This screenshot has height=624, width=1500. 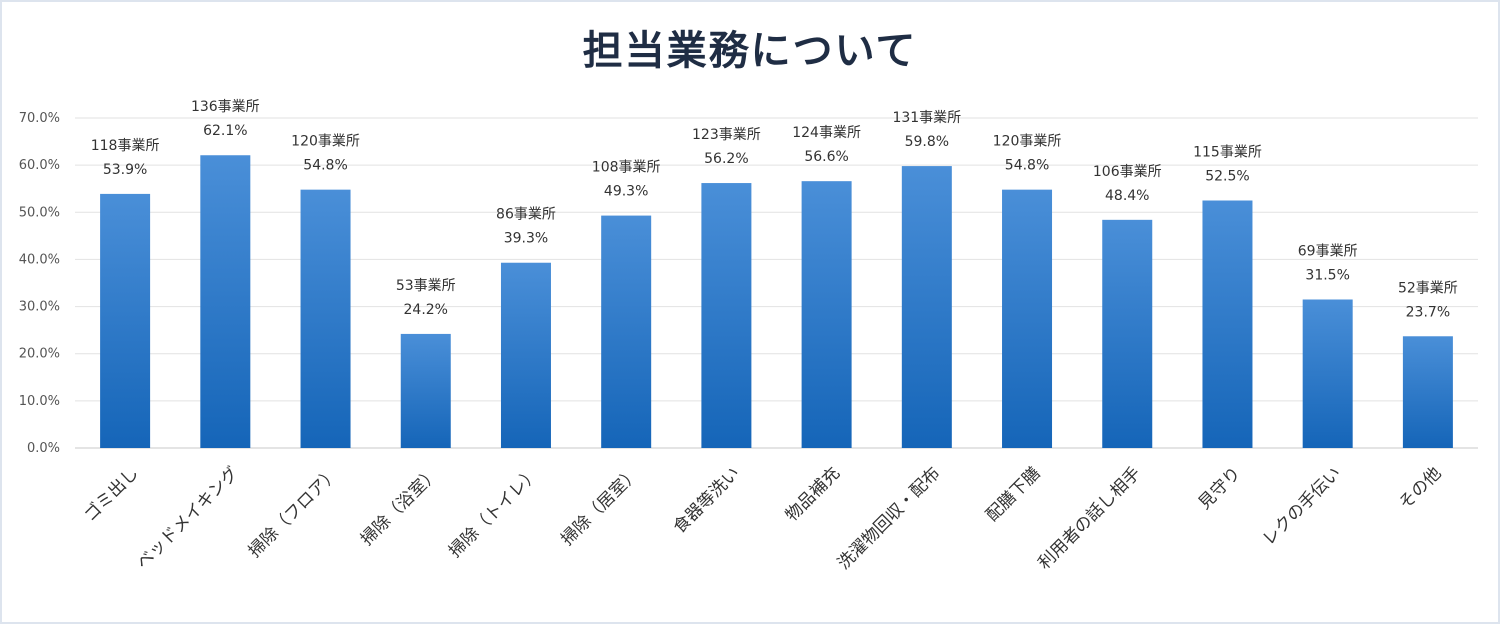 What do you see at coordinates (294, 512) in the screenshot?
I see `category-label: 掃除（フロア）` at bounding box center [294, 512].